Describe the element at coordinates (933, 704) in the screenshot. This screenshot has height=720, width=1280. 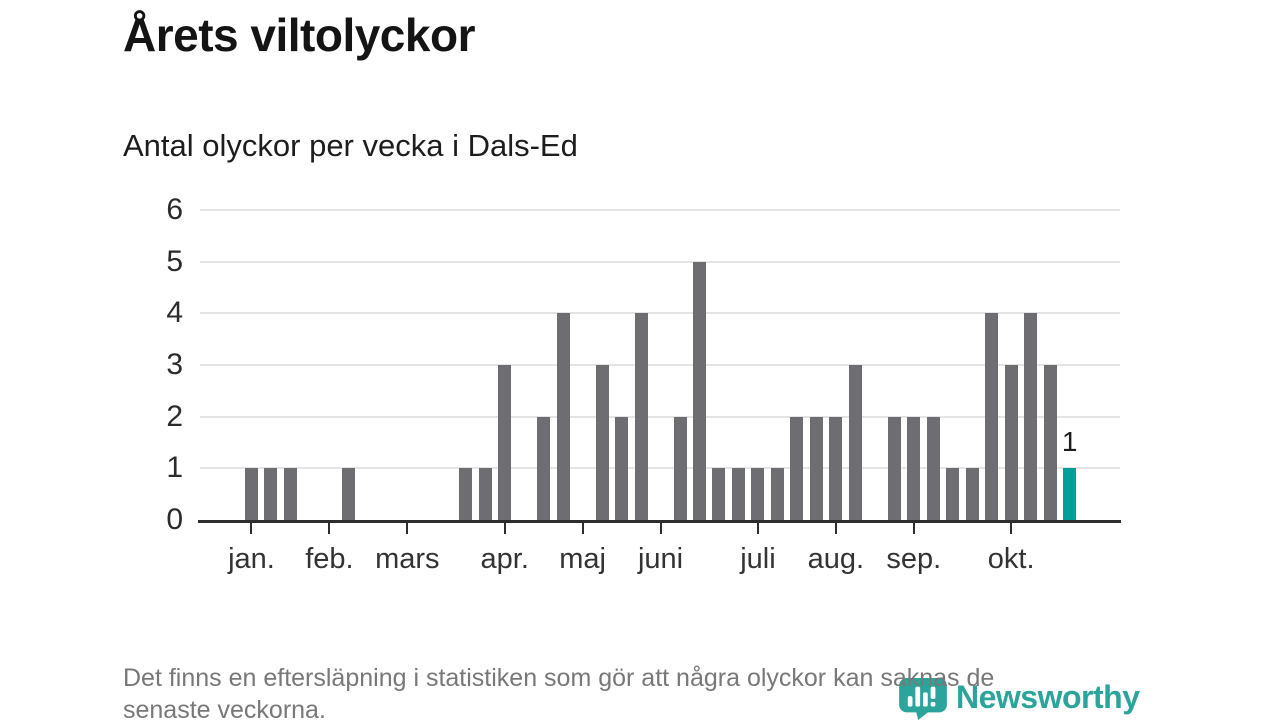
I see `logo-exclamation-dot` at that location.